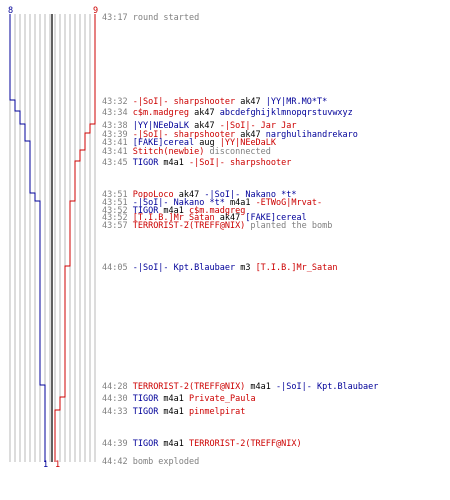 The height and width of the screenshot is (500, 450). What do you see at coordinates (217, 412) in the screenshot?
I see `player-name: pinmelpirat` at bounding box center [217, 412].